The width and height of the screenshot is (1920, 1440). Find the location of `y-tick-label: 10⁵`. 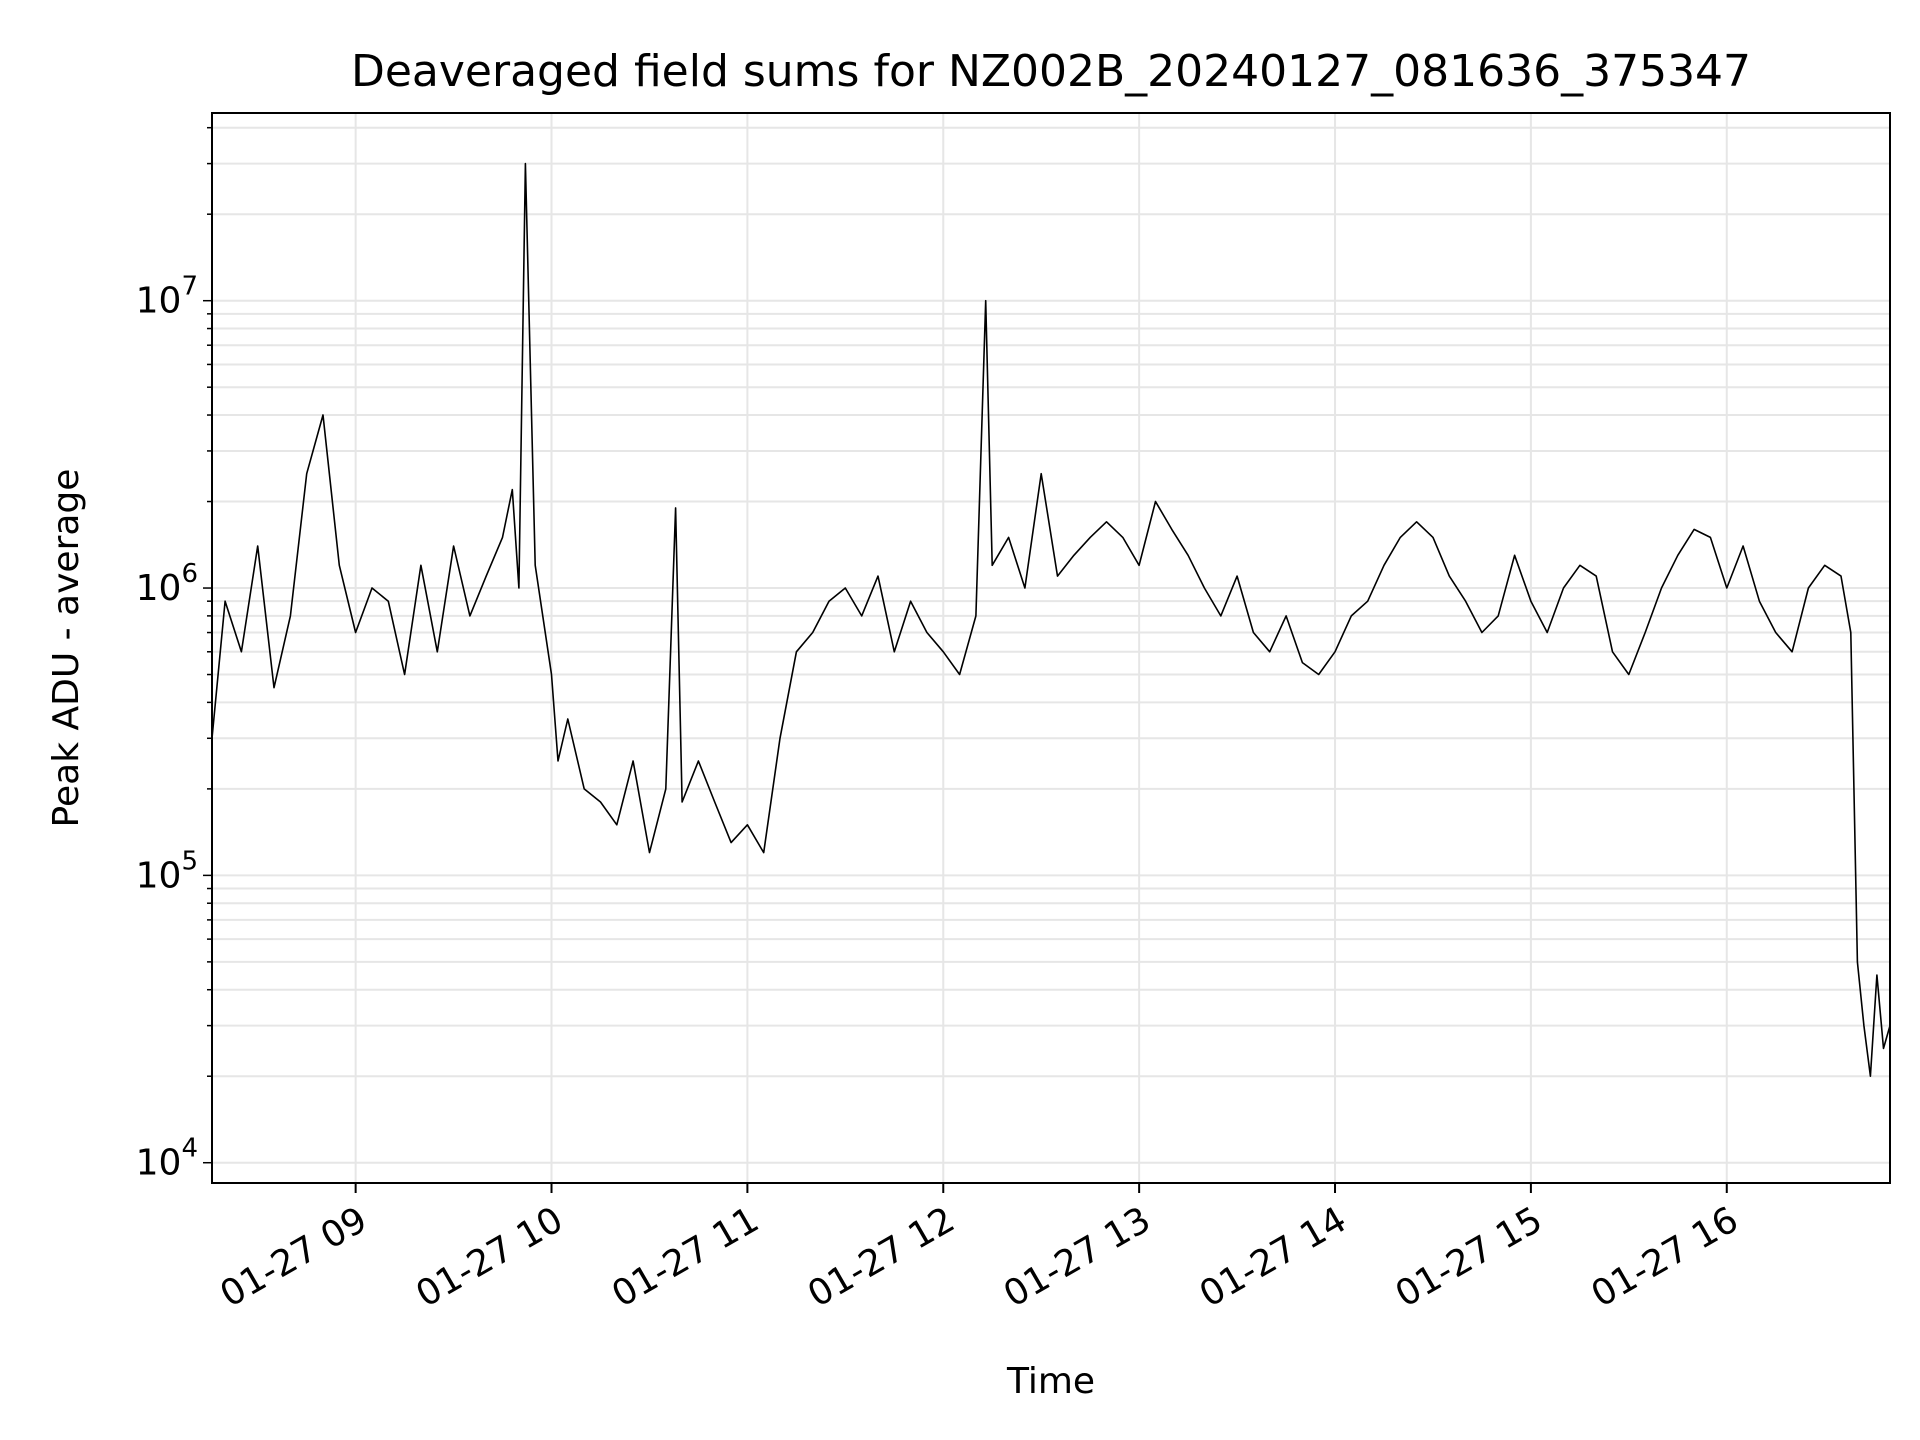

y-tick-label: 10⁵ is located at coordinates (167, 871).